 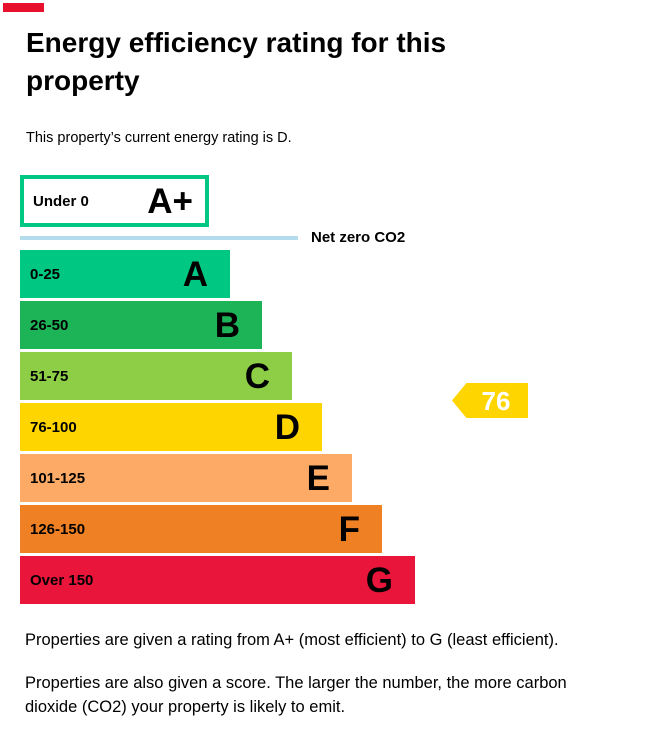 What do you see at coordinates (287, 427) in the screenshot?
I see `band-d-letter: D` at bounding box center [287, 427].